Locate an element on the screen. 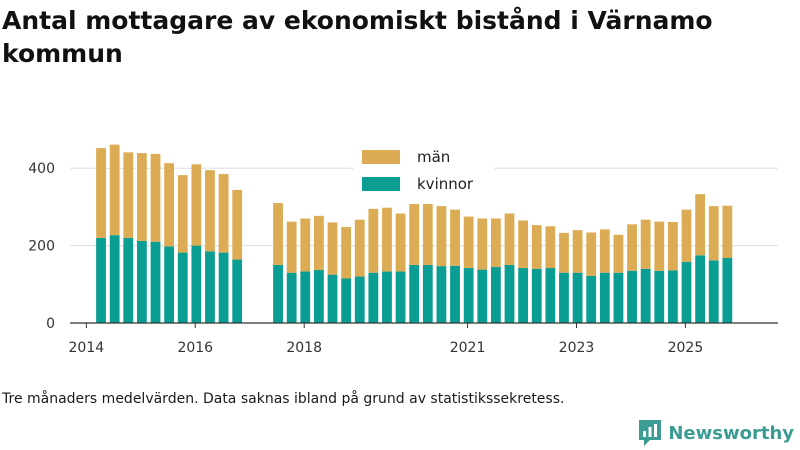 The image size is (800, 450). brand-logo: Newsworthy is located at coordinates (716, 433).